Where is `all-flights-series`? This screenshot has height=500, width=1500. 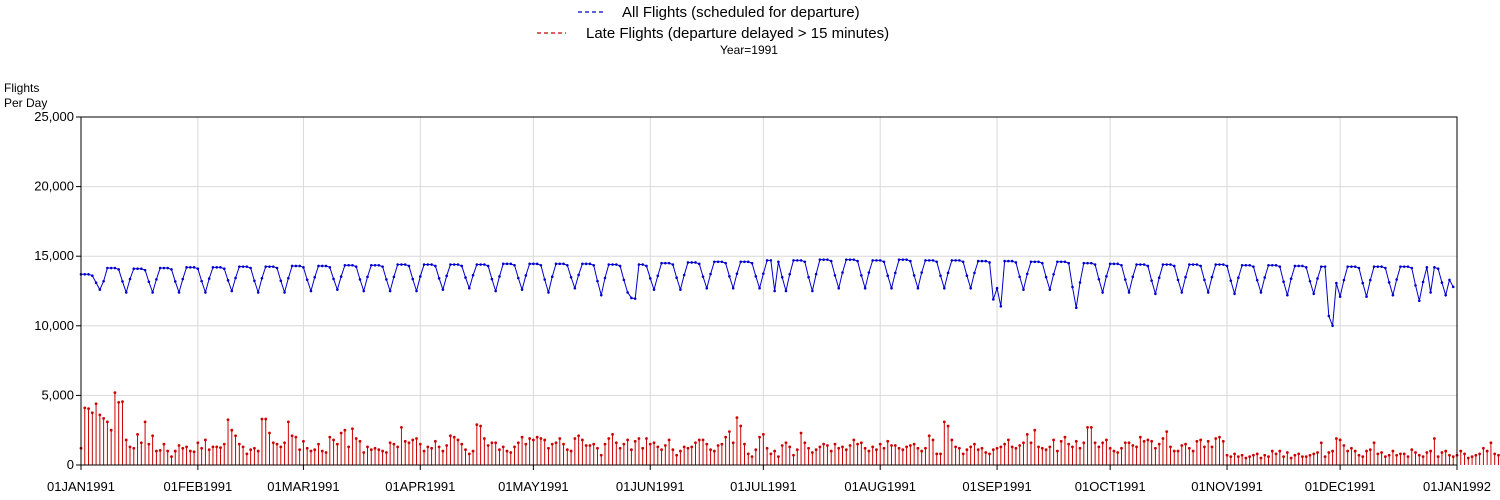 all-flights-series is located at coordinates (767, 293).